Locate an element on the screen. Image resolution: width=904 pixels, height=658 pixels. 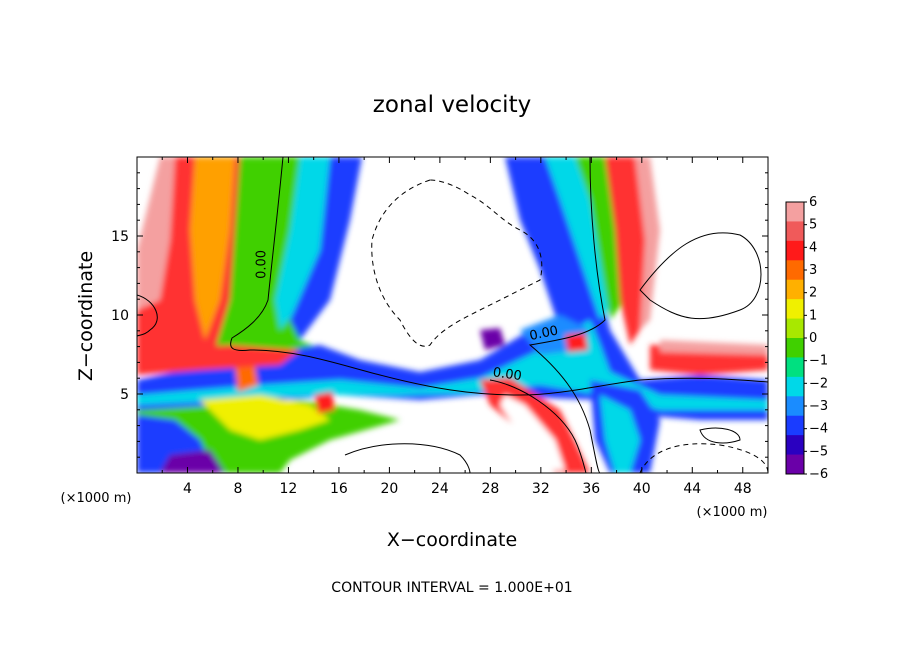
y-tick-label: 5 is located at coordinates (124, 395).